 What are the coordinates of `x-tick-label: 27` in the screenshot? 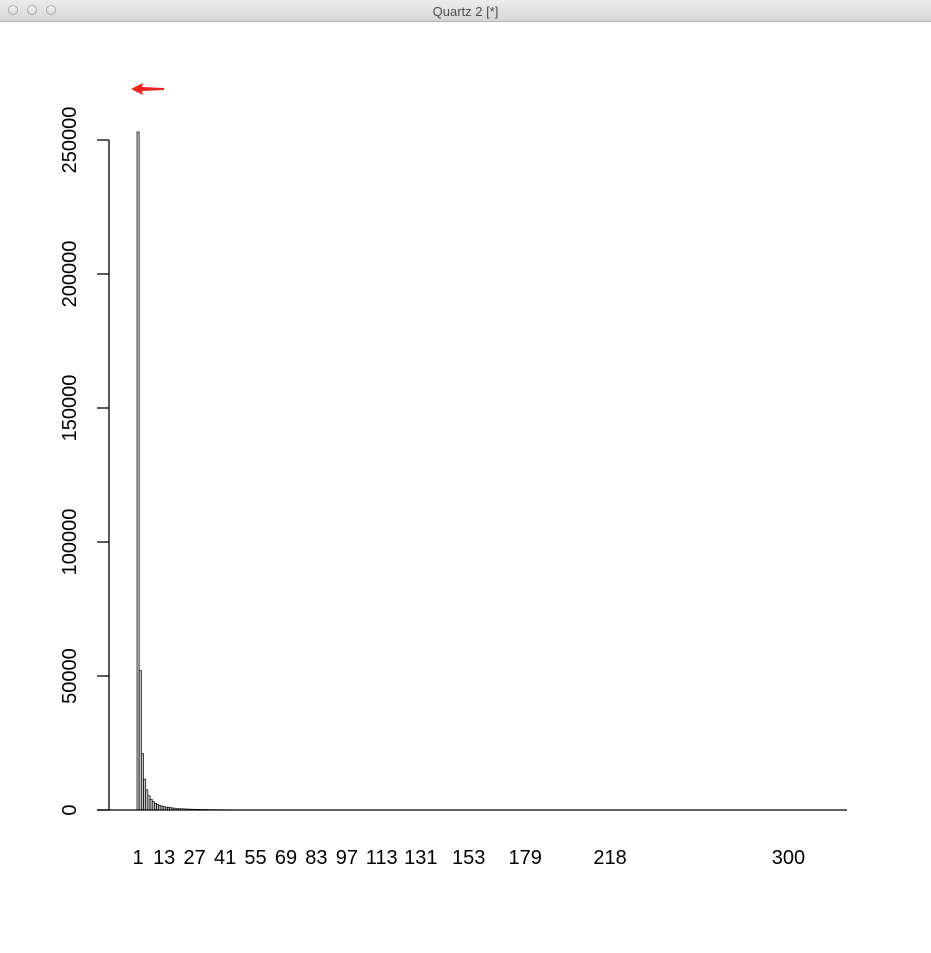 It's located at (194, 858).